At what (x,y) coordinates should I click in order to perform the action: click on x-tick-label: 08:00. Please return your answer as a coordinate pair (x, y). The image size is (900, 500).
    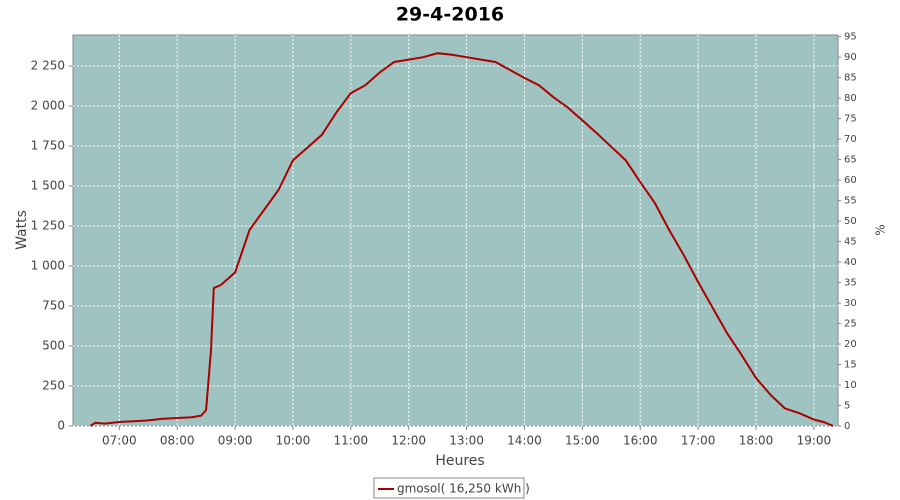
    Looking at the image, I should click on (177, 441).